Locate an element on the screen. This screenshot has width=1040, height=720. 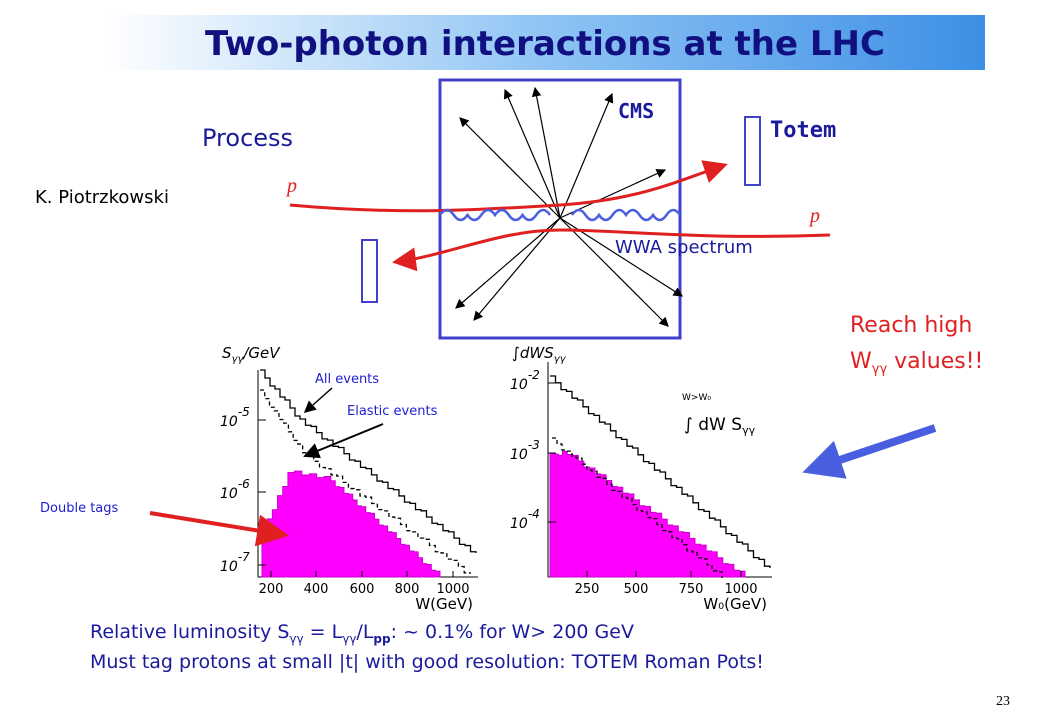
inset: ∫ dW Sγγ is located at coordinates (720, 426).